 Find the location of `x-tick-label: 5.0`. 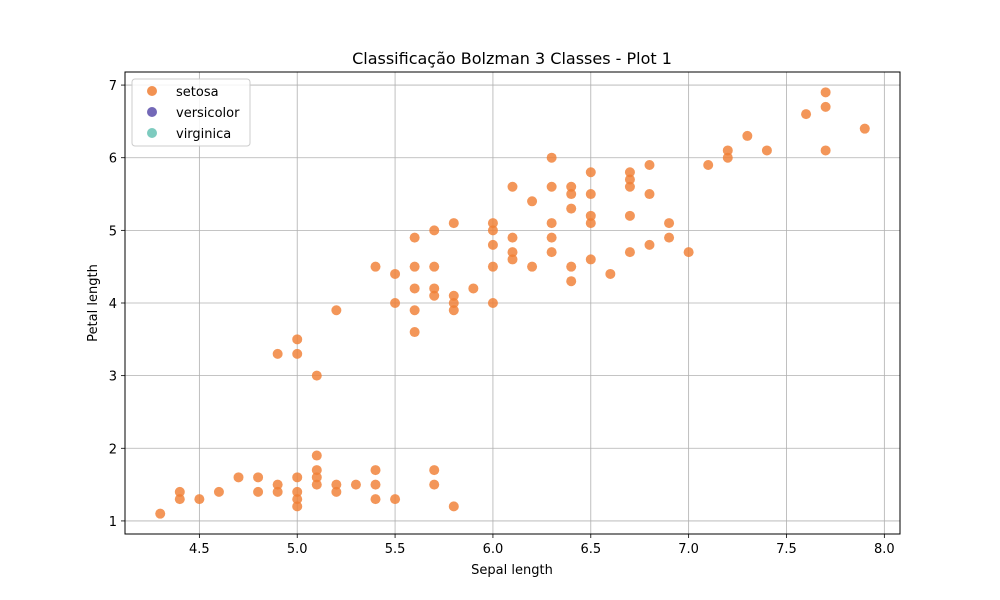

x-tick-label: 5.0 is located at coordinates (297, 549).